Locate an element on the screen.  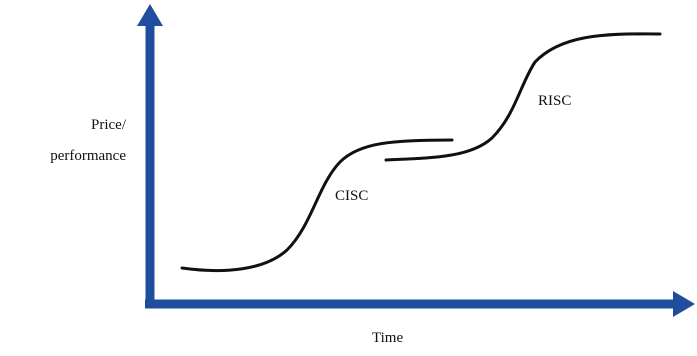
y-axis-arrowhead is located at coordinates (150, 15).